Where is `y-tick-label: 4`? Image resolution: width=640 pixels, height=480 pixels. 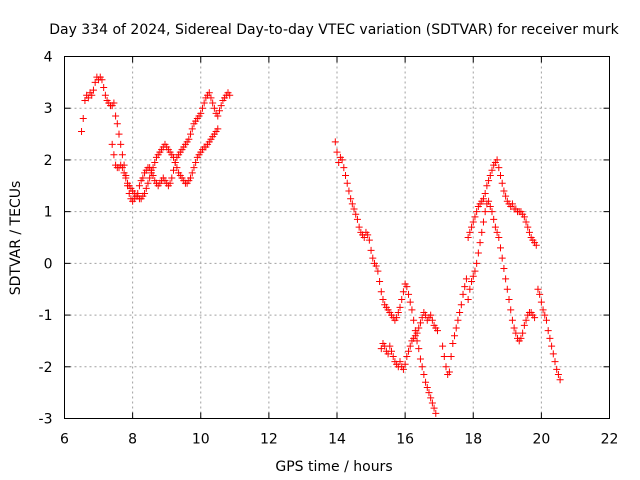
y-tick-label: 4 is located at coordinates (48, 58).